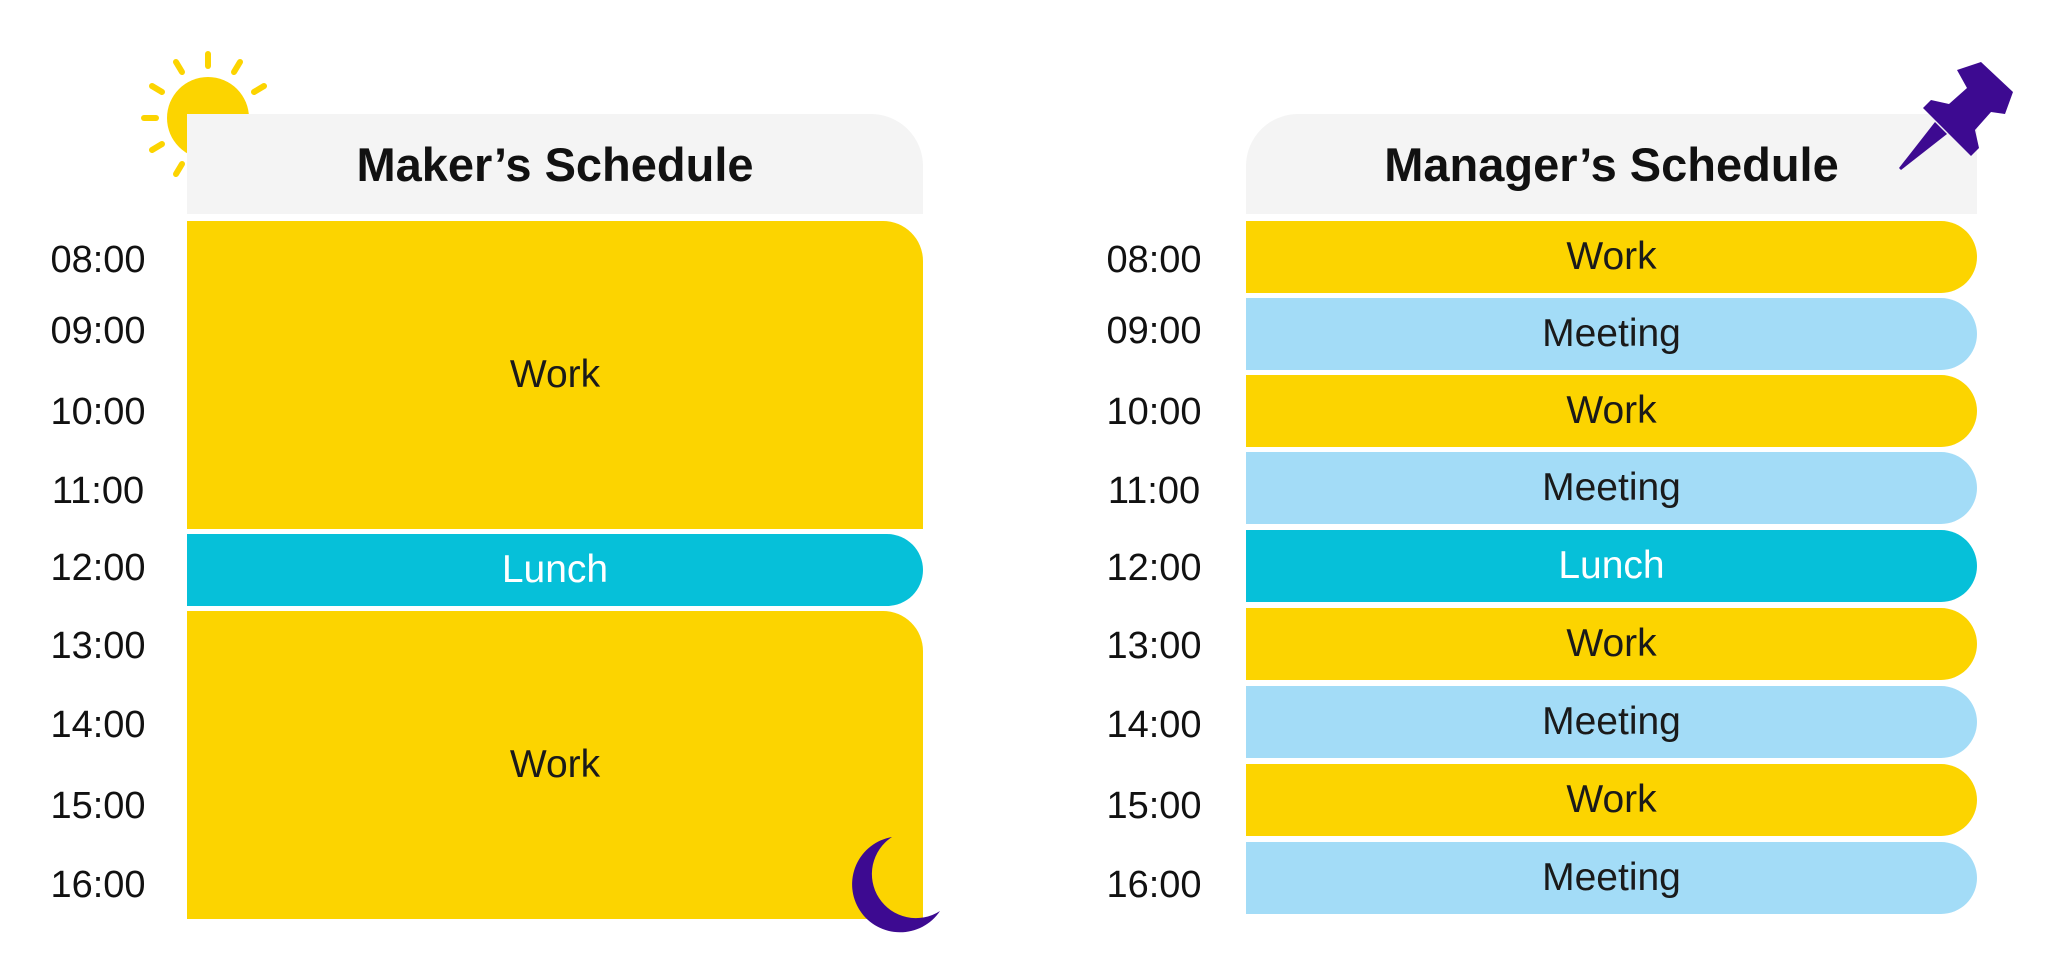 Image resolution: width=2048 pixels, height=967 pixels. Describe the element at coordinates (896, 885) in the screenshot. I see `moon-icon` at that location.